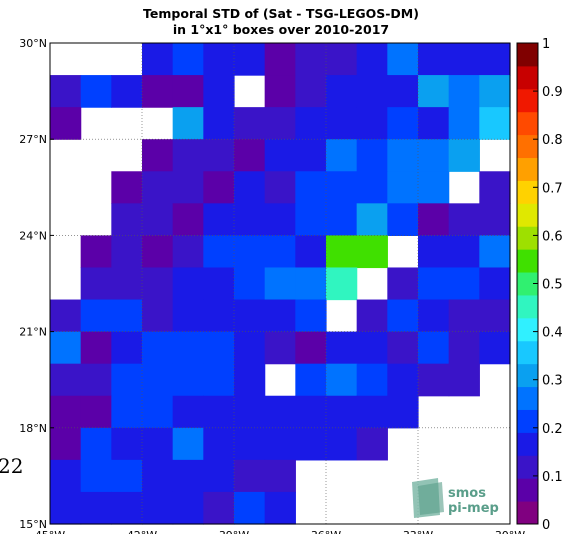 This screenshot has width=569, height=534. Describe the element at coordinates (546, 44) in the screenshot. I see `colorbar-tick-label: 1` at that location.